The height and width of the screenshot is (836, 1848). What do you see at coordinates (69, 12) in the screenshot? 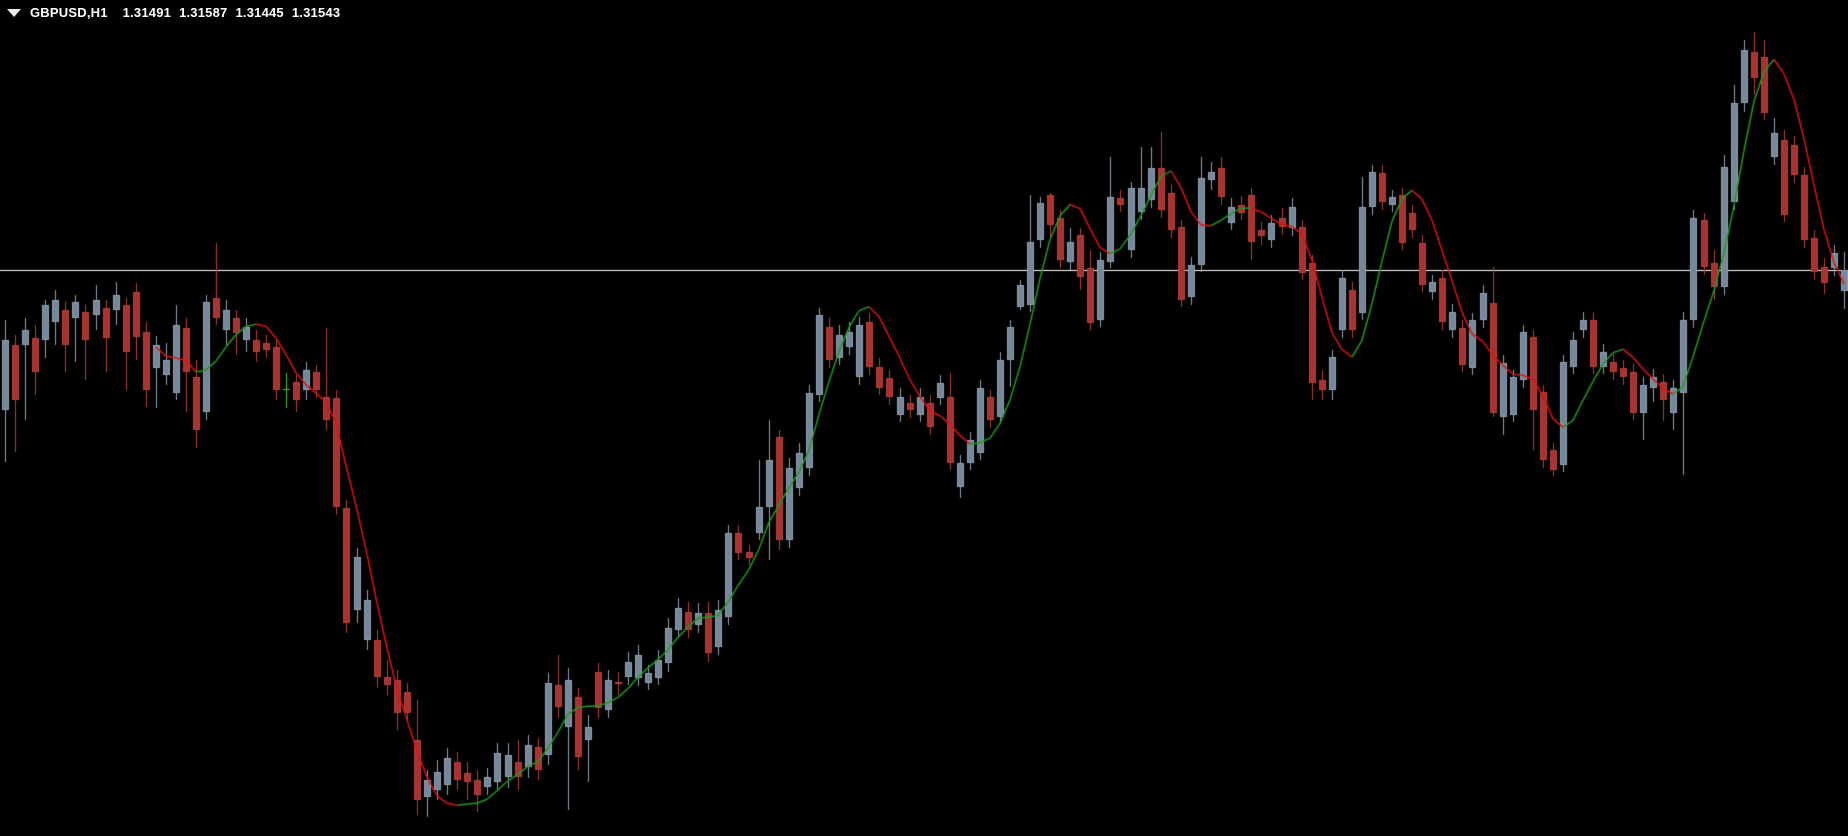
I see `symbol-timeframe-label: GBPUSD,H1` at bounding box center [69, 12].